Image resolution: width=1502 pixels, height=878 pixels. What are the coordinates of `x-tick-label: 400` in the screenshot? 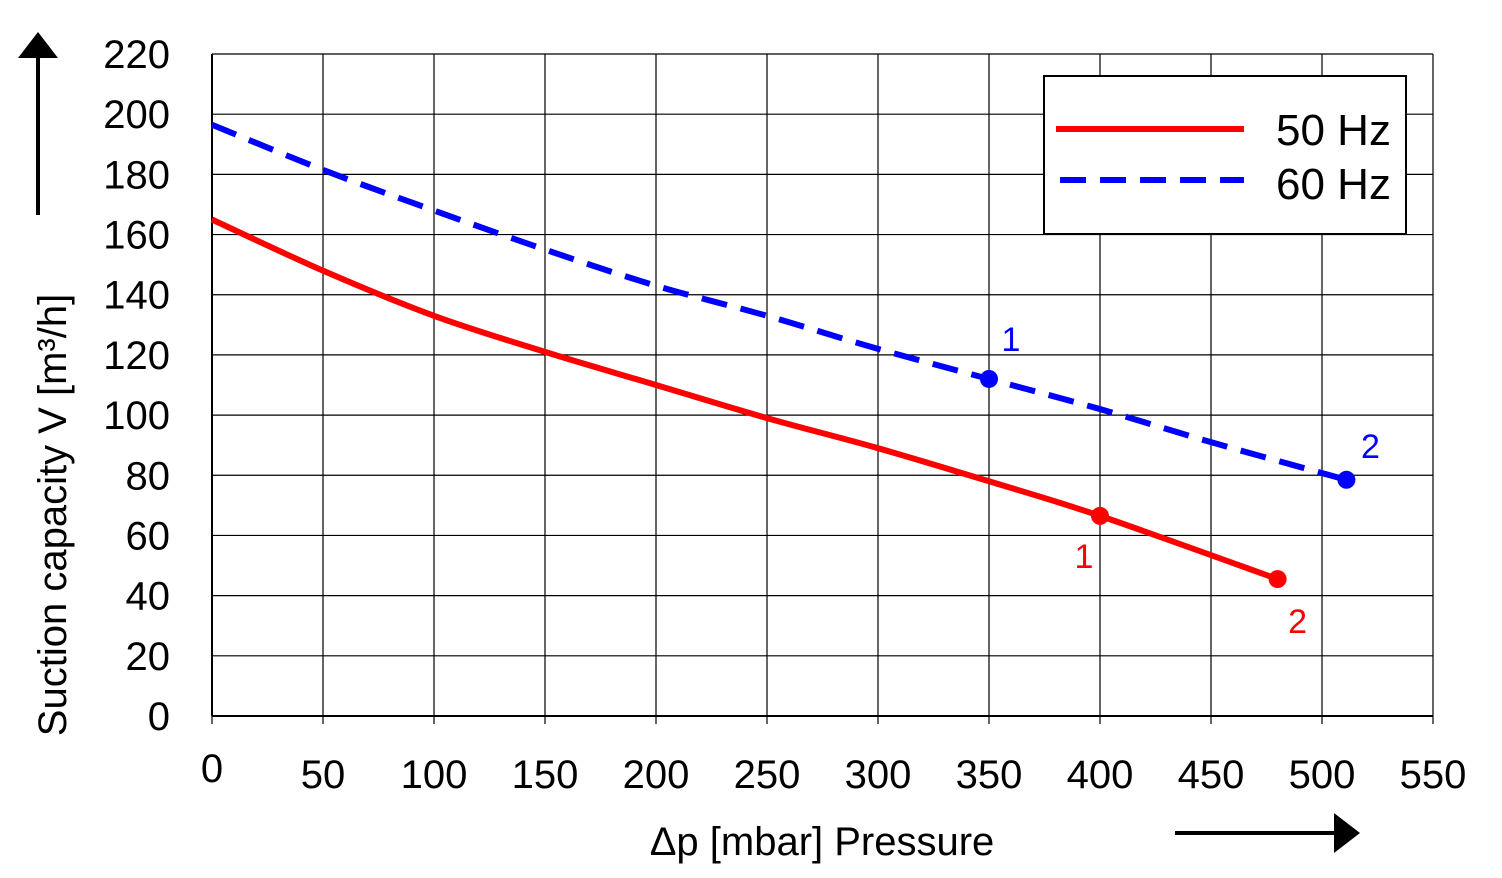 It's located at (1100, 775).